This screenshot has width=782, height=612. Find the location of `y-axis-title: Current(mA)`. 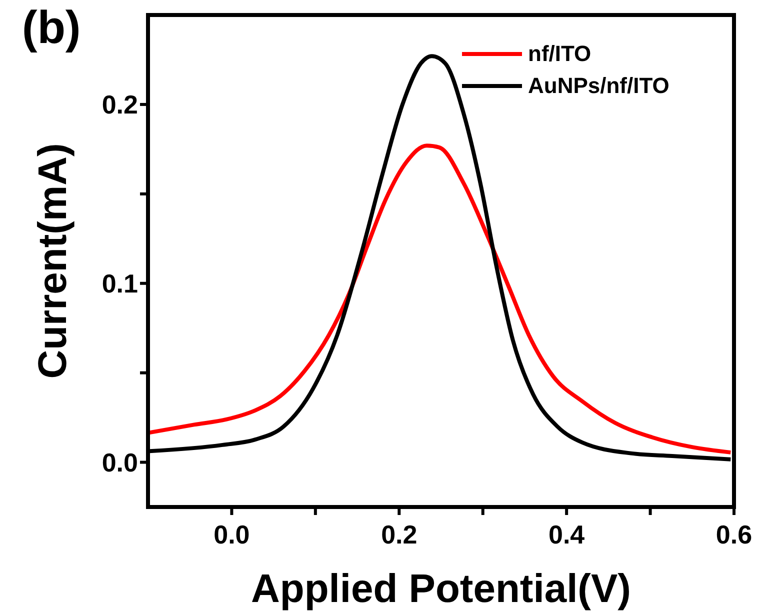

y-axis-title: Current(mA) is located at coordinates (53, 261).